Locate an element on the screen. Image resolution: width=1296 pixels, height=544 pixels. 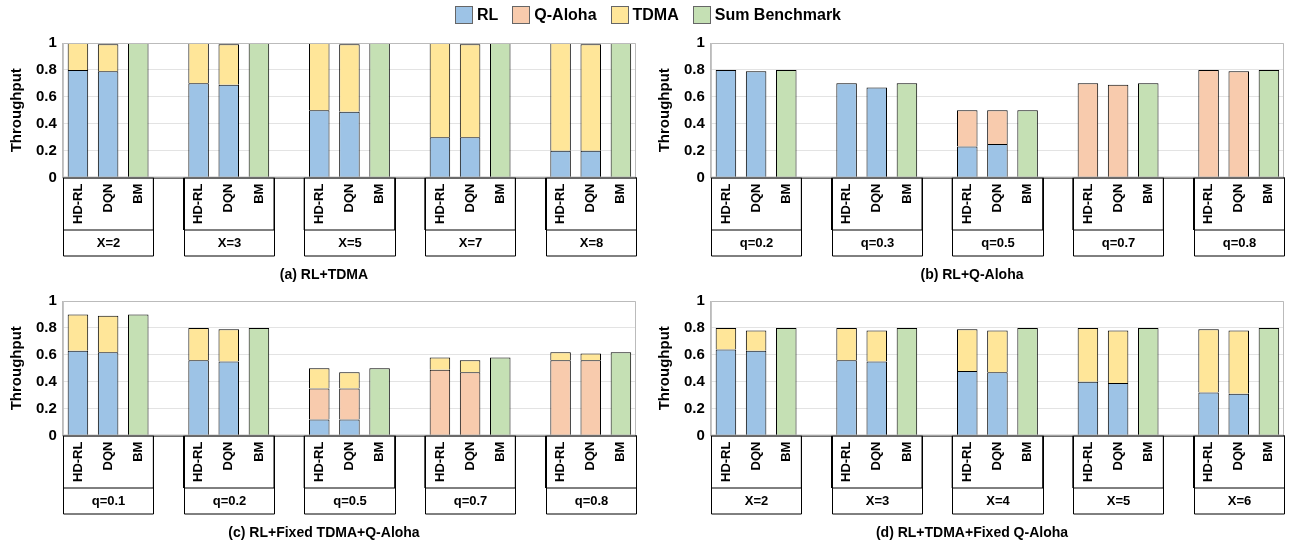
text: (b) RL+Q-Aloha is located at coordinates (972, 274).